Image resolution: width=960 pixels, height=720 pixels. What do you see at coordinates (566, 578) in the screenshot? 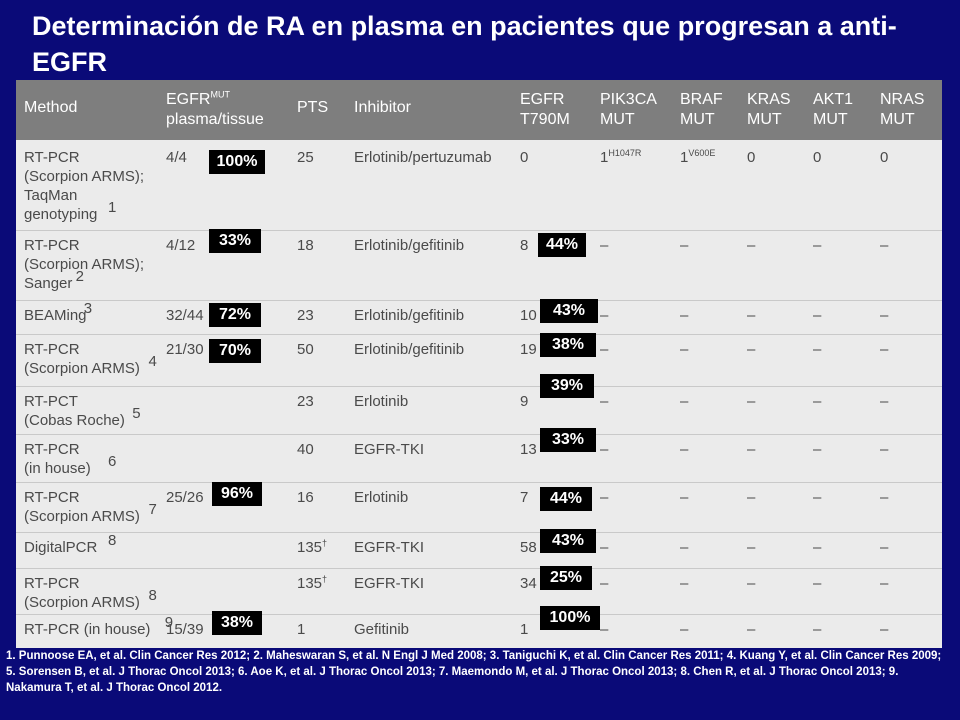
I see `t790m-percentage-badge: 25%` at bounding box center [566, 578].